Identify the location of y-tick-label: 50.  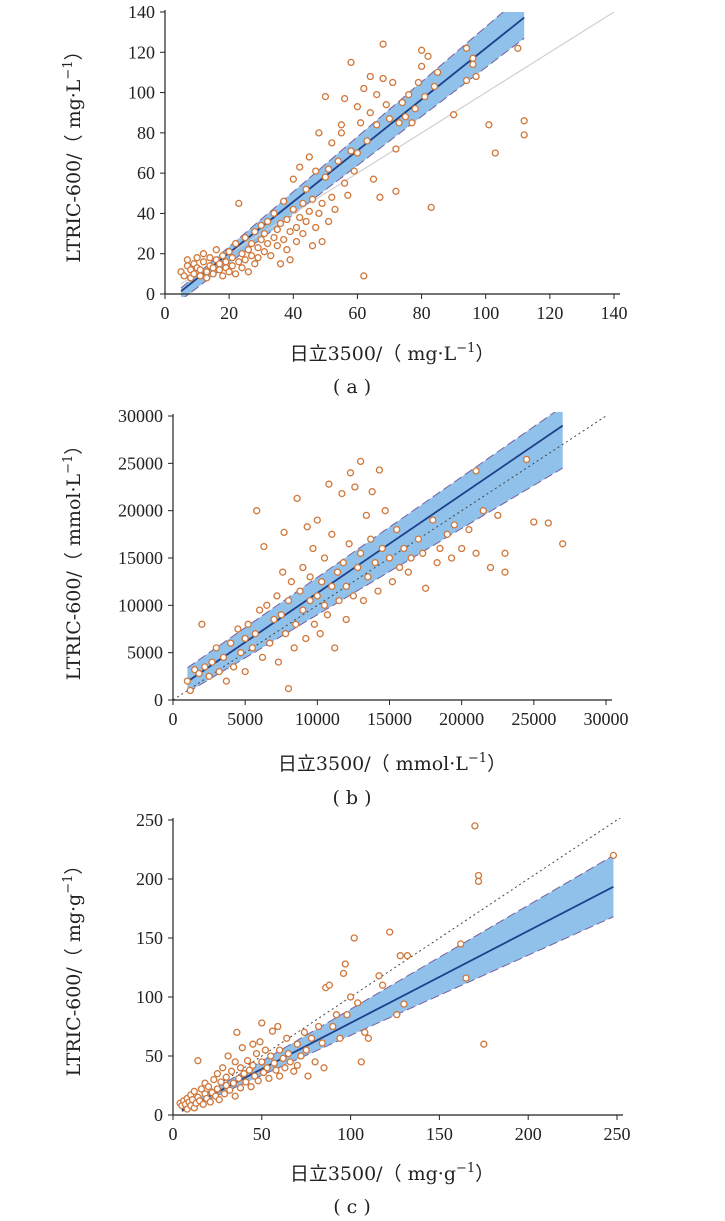
(154, 1056).